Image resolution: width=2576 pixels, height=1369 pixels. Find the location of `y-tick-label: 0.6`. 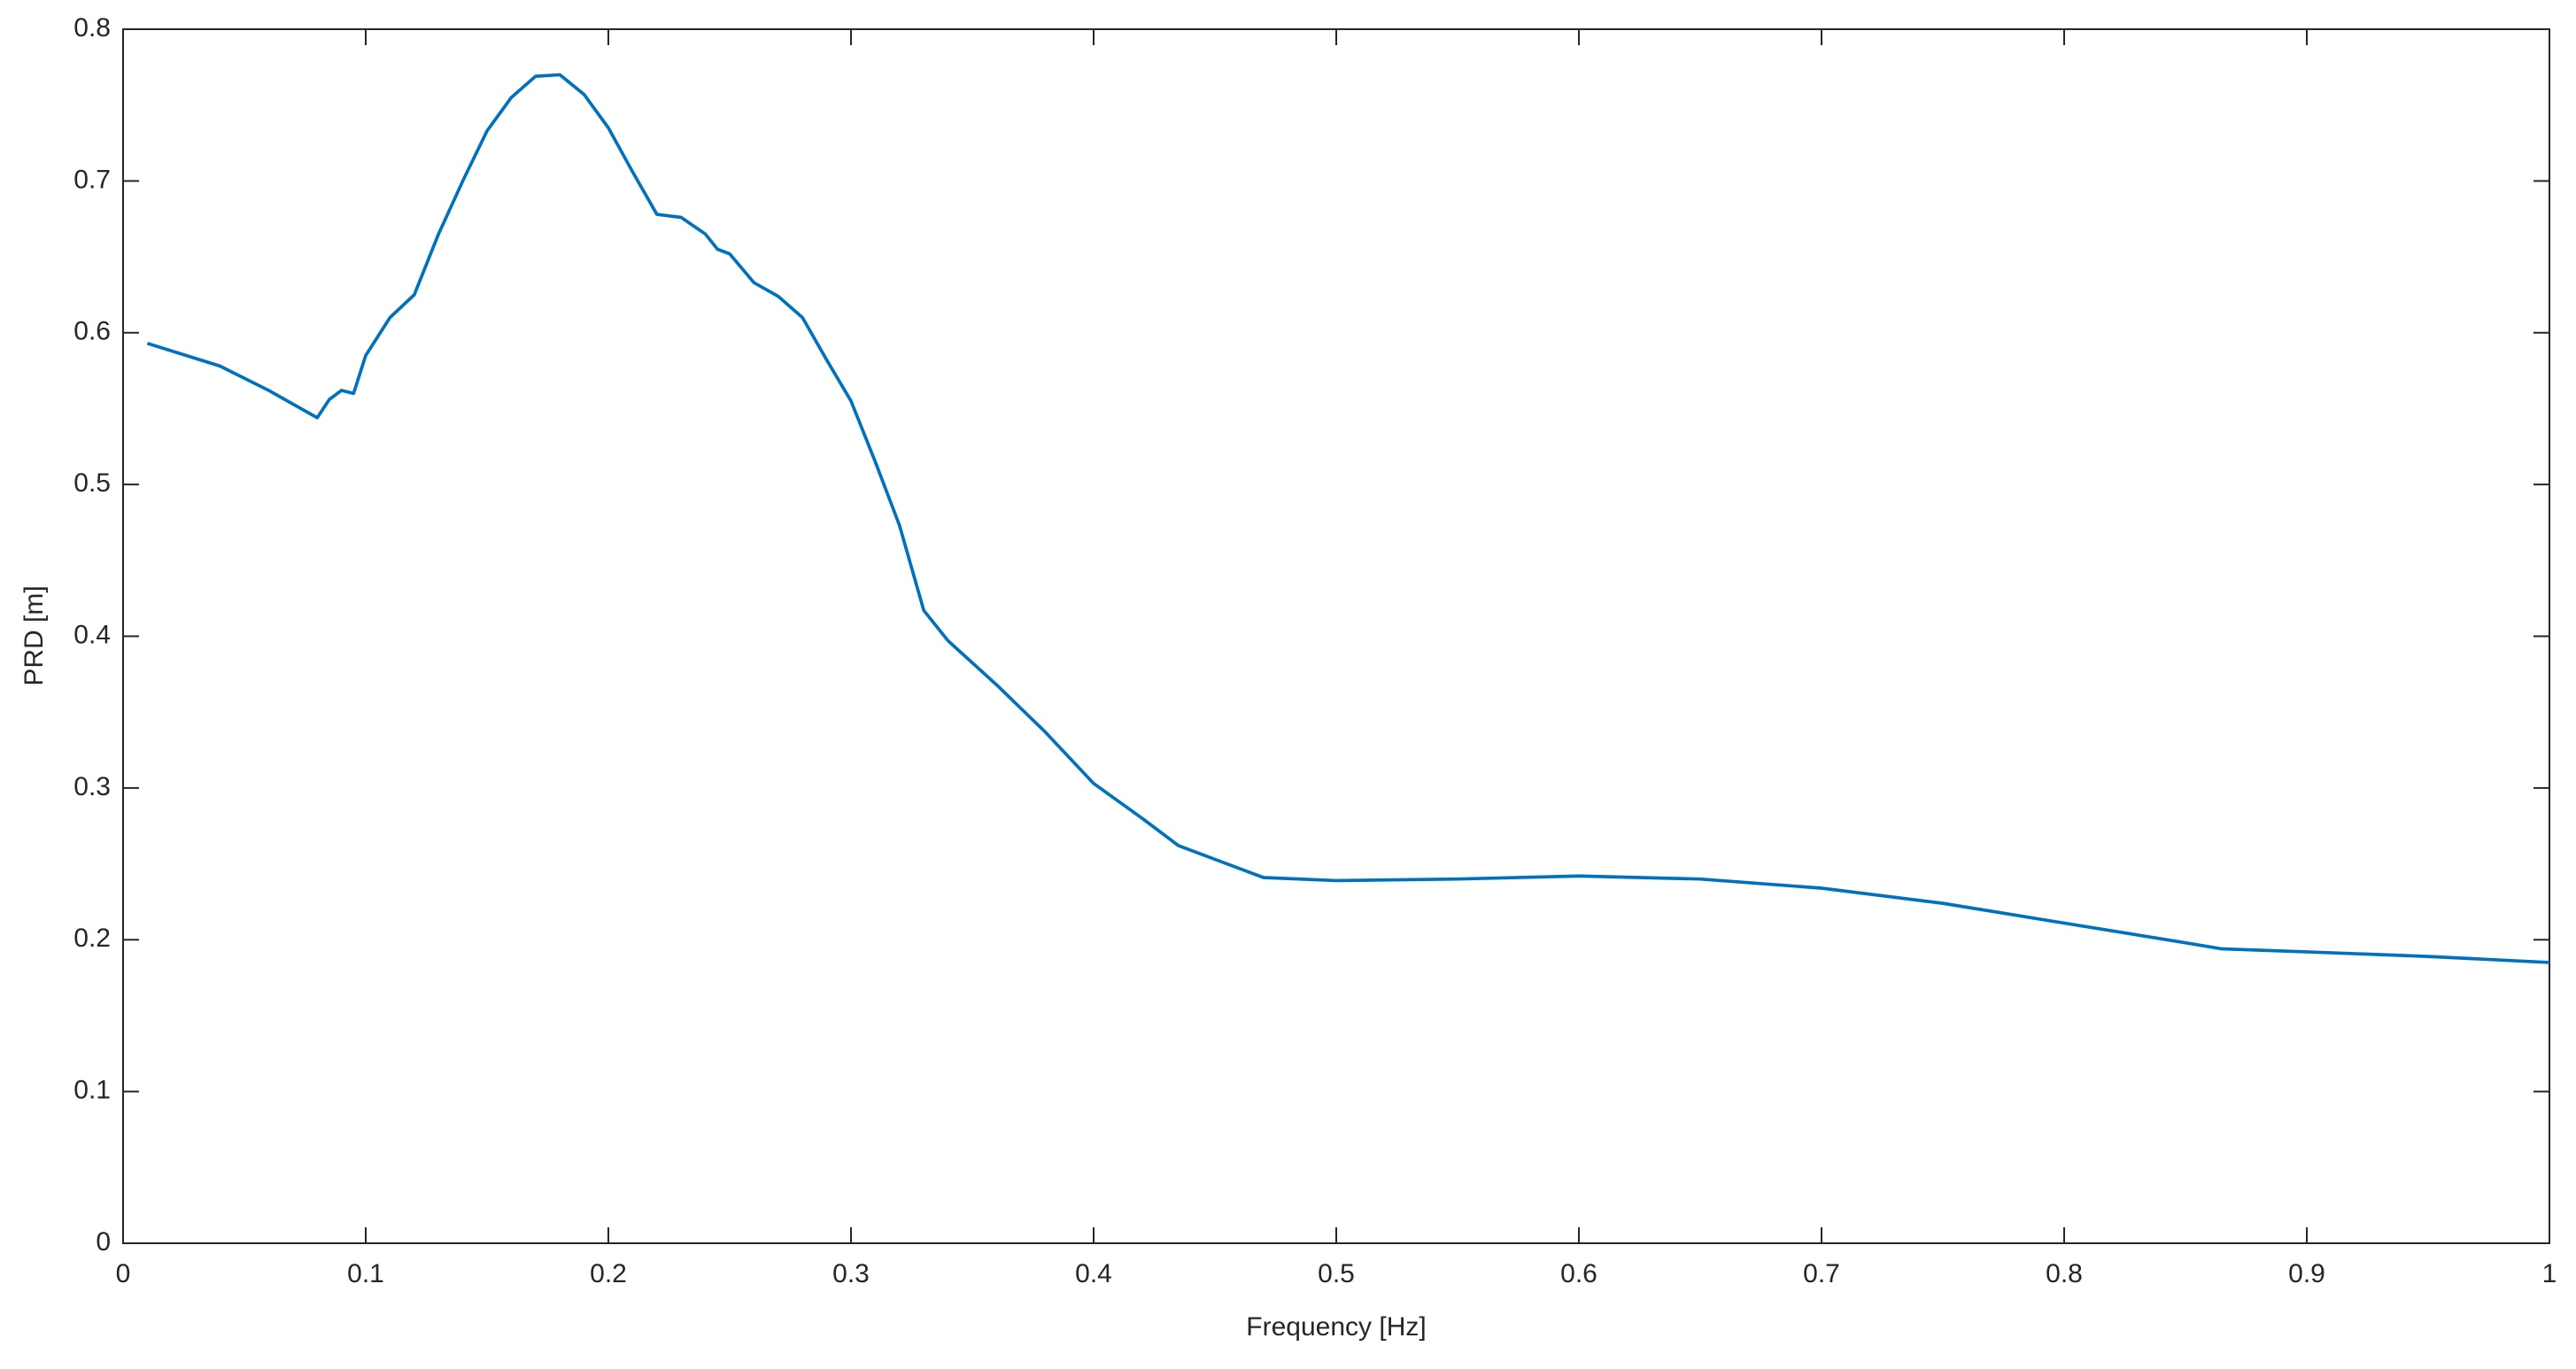

y-tick-label: 0.6 is located at coordinates (92, 331).